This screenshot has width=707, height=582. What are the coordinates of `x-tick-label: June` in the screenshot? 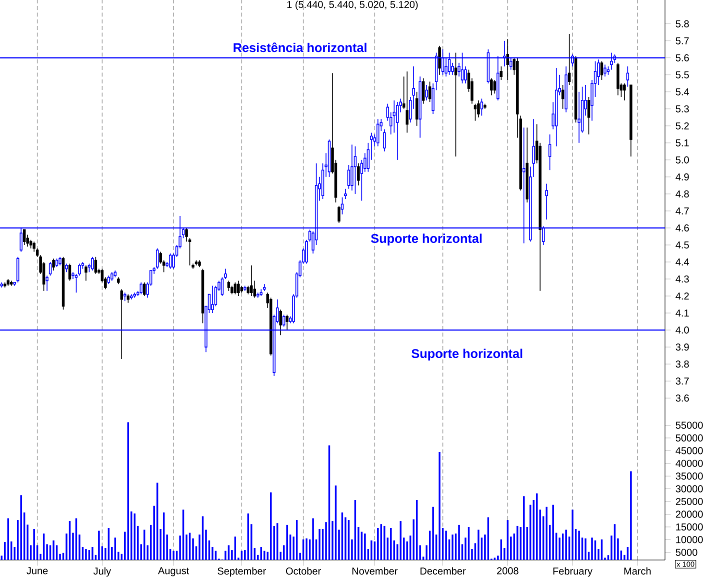 It's located at (37, 570).